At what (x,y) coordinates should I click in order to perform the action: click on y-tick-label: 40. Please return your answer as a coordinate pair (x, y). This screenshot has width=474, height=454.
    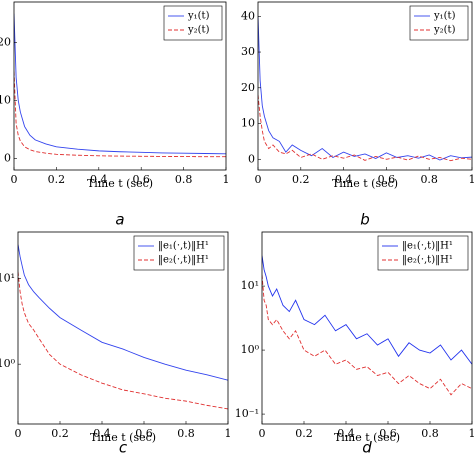
    Looking at the image, I should click on (248, 15).